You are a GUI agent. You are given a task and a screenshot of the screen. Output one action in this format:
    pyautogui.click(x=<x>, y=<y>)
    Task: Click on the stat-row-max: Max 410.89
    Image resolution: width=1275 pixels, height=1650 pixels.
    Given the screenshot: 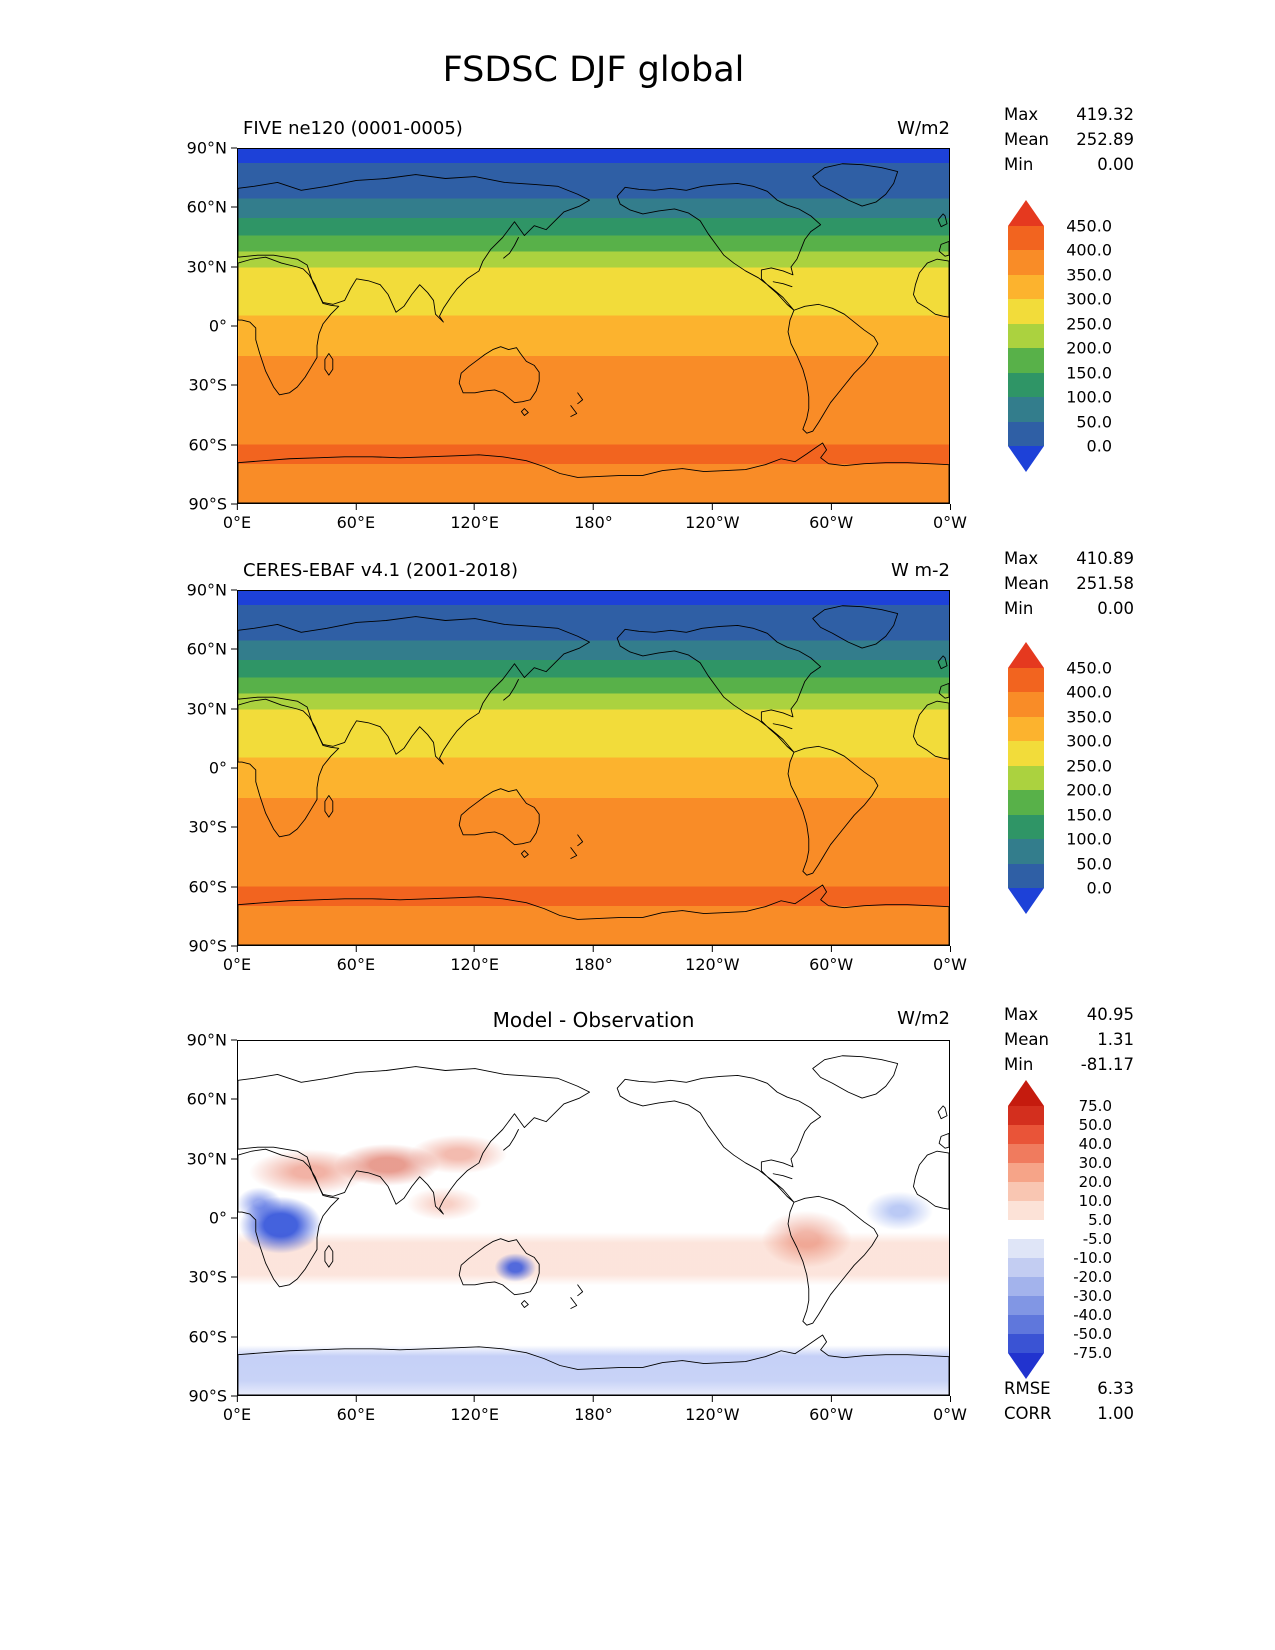 What is the action you would take?
    pyautogui.click(x=1069, y=558)
    